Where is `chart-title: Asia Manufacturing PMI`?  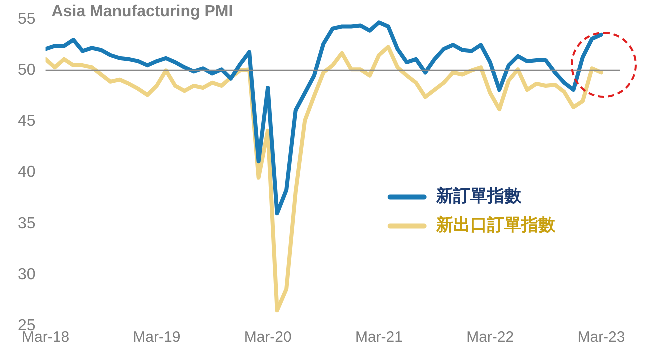
chart-title: Asia Manufacturing PMI is located at coordinates (143, 11).